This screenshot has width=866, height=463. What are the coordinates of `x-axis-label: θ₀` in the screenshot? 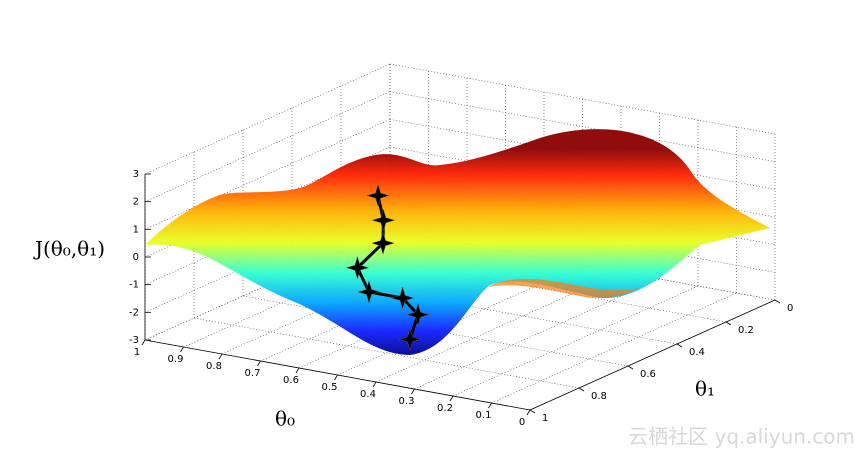 It's located at (285, 419).